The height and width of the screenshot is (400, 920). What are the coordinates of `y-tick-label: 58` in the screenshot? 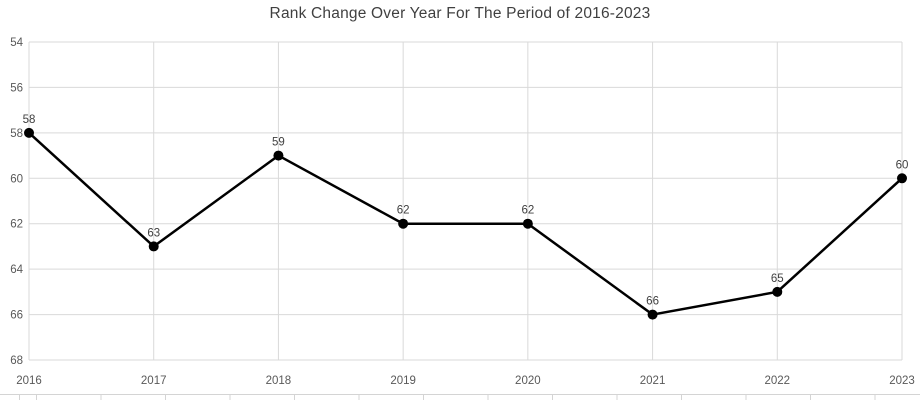 It's located at (16, 134).